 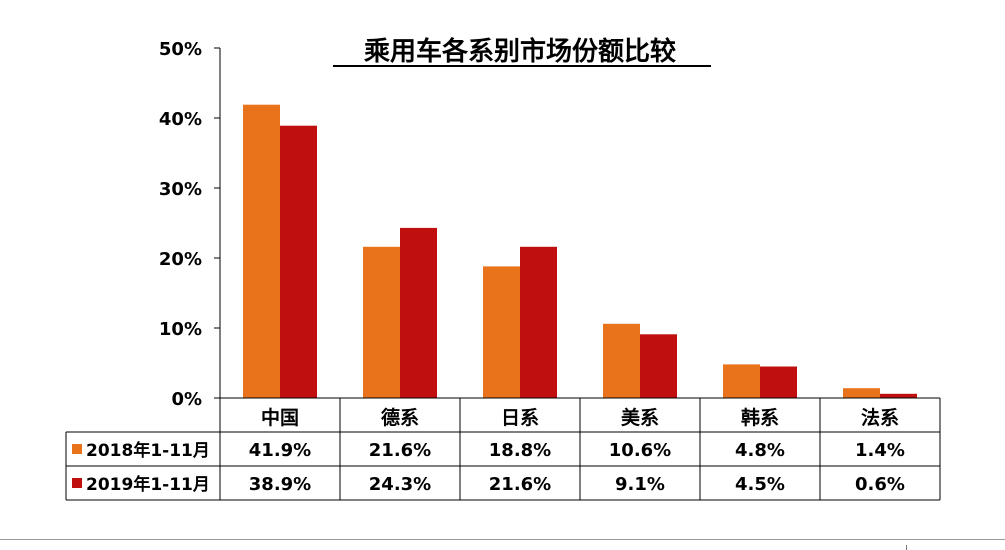 What do you see at coordinates (906, 547) in the screenshot?
I see `bottom-tick-mark` at bounding box center [906, 547].